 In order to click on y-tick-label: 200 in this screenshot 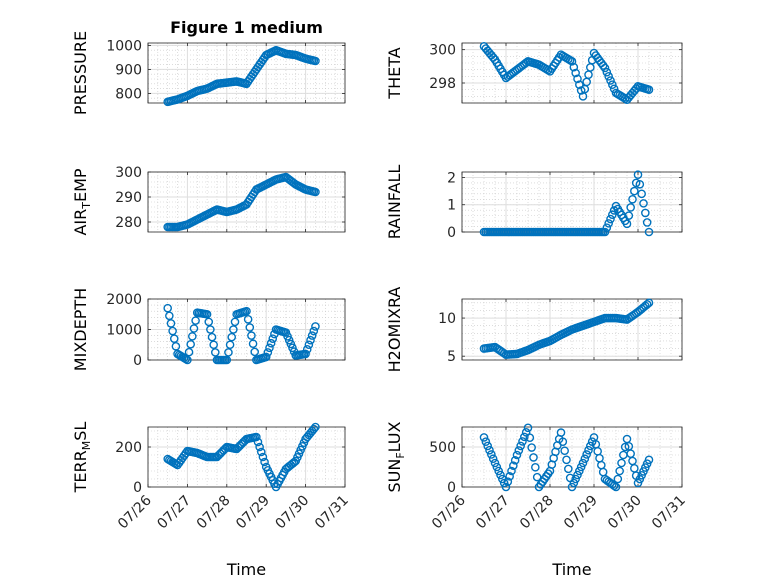, I will do `click(128, 448)`.